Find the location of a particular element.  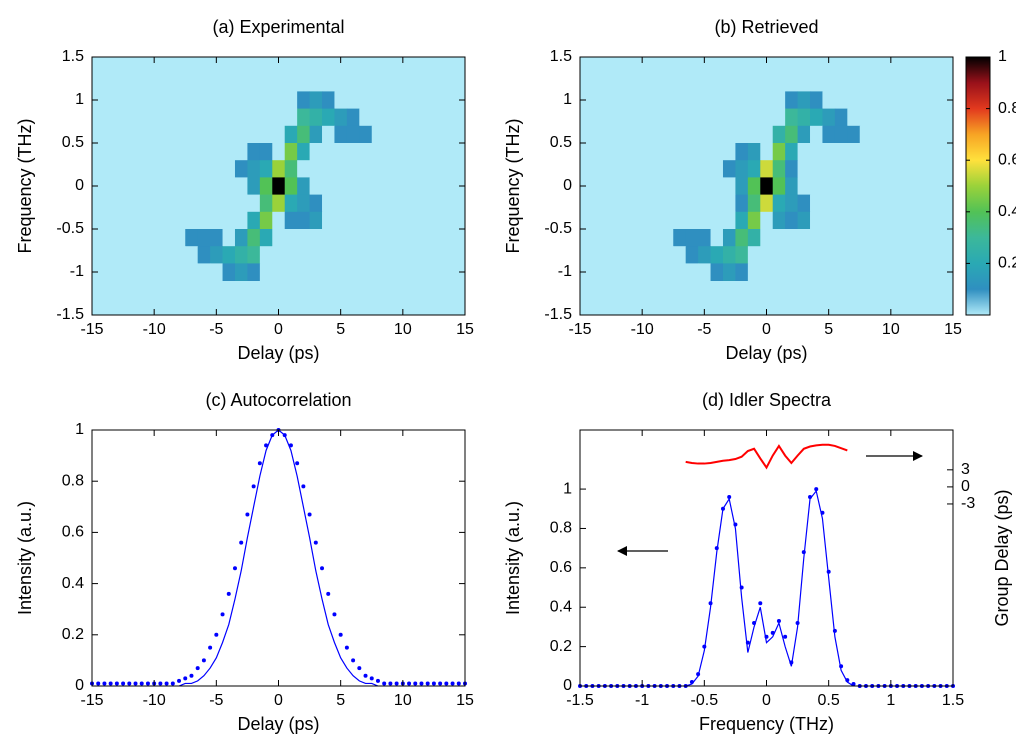

x-tick-label: 15 is located at coordinates (465, 329).